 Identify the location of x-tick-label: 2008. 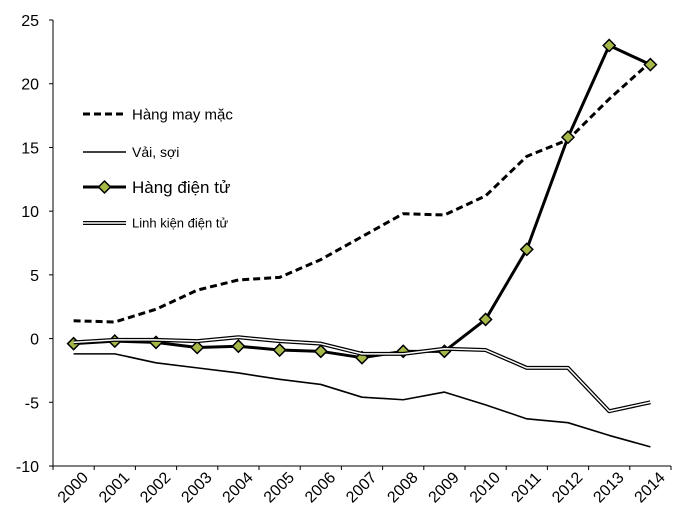
(402, 487).